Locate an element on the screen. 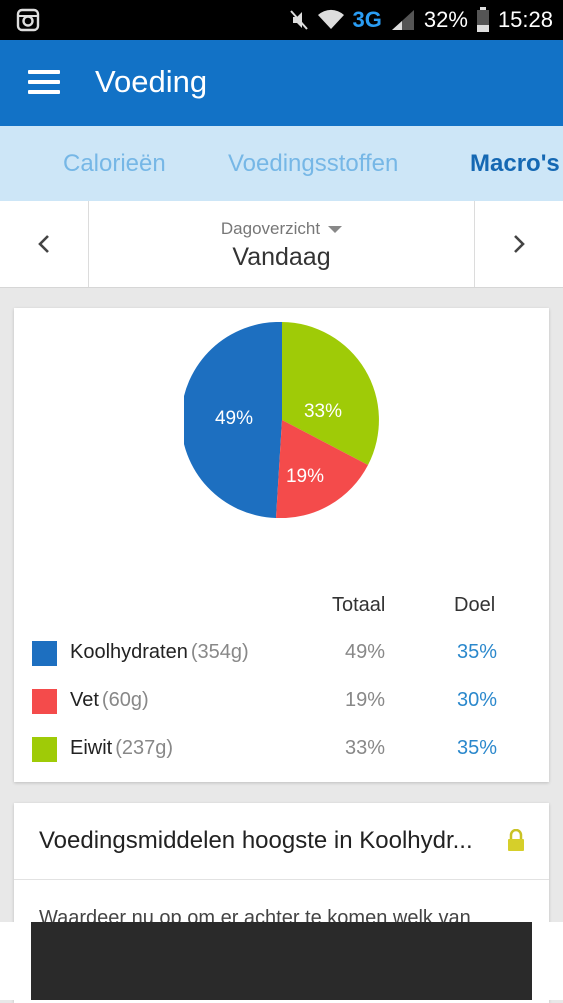  macro-label: Koolhydraten (354g) is located at coordinates (159, 652).